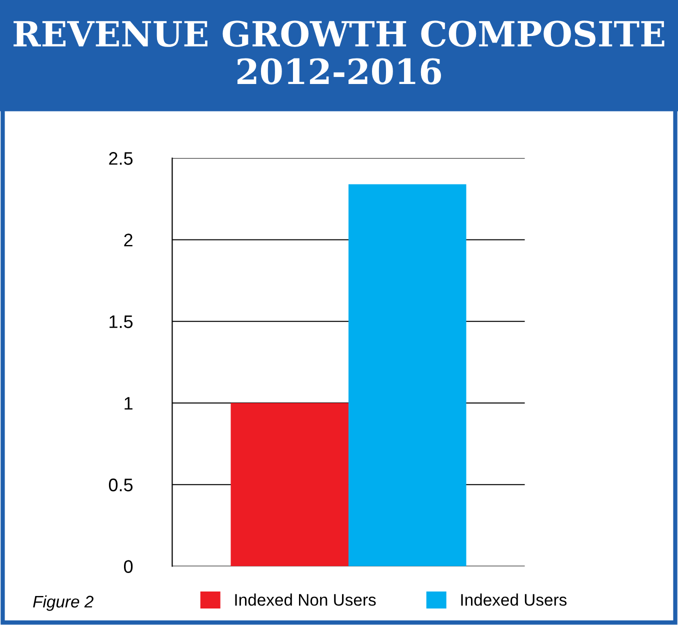  Describe the element at coordinates (514, 600) in the screenshot. I see `legend-label: Indexed Users` at that location.